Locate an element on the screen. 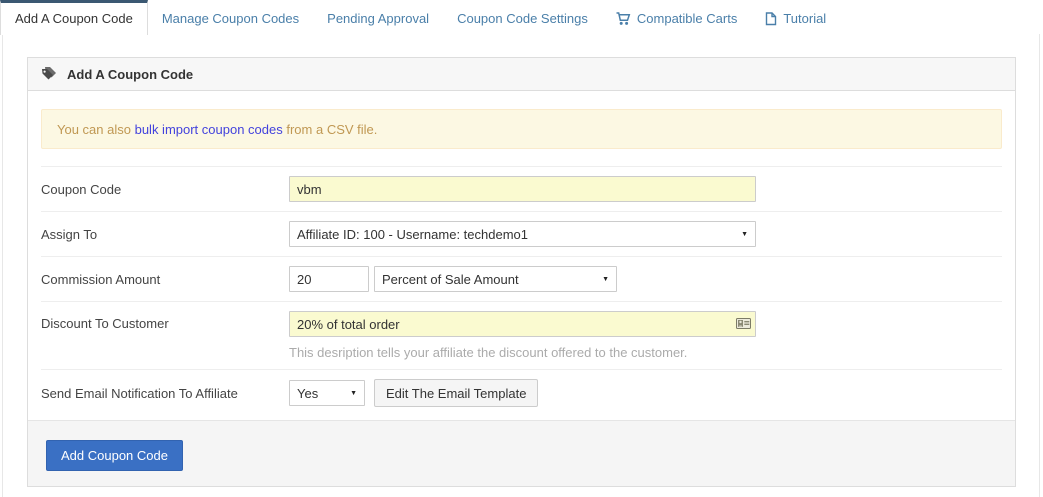  add-coupon-code-button: Add Coupon Code is located at coordinates (114, 455).